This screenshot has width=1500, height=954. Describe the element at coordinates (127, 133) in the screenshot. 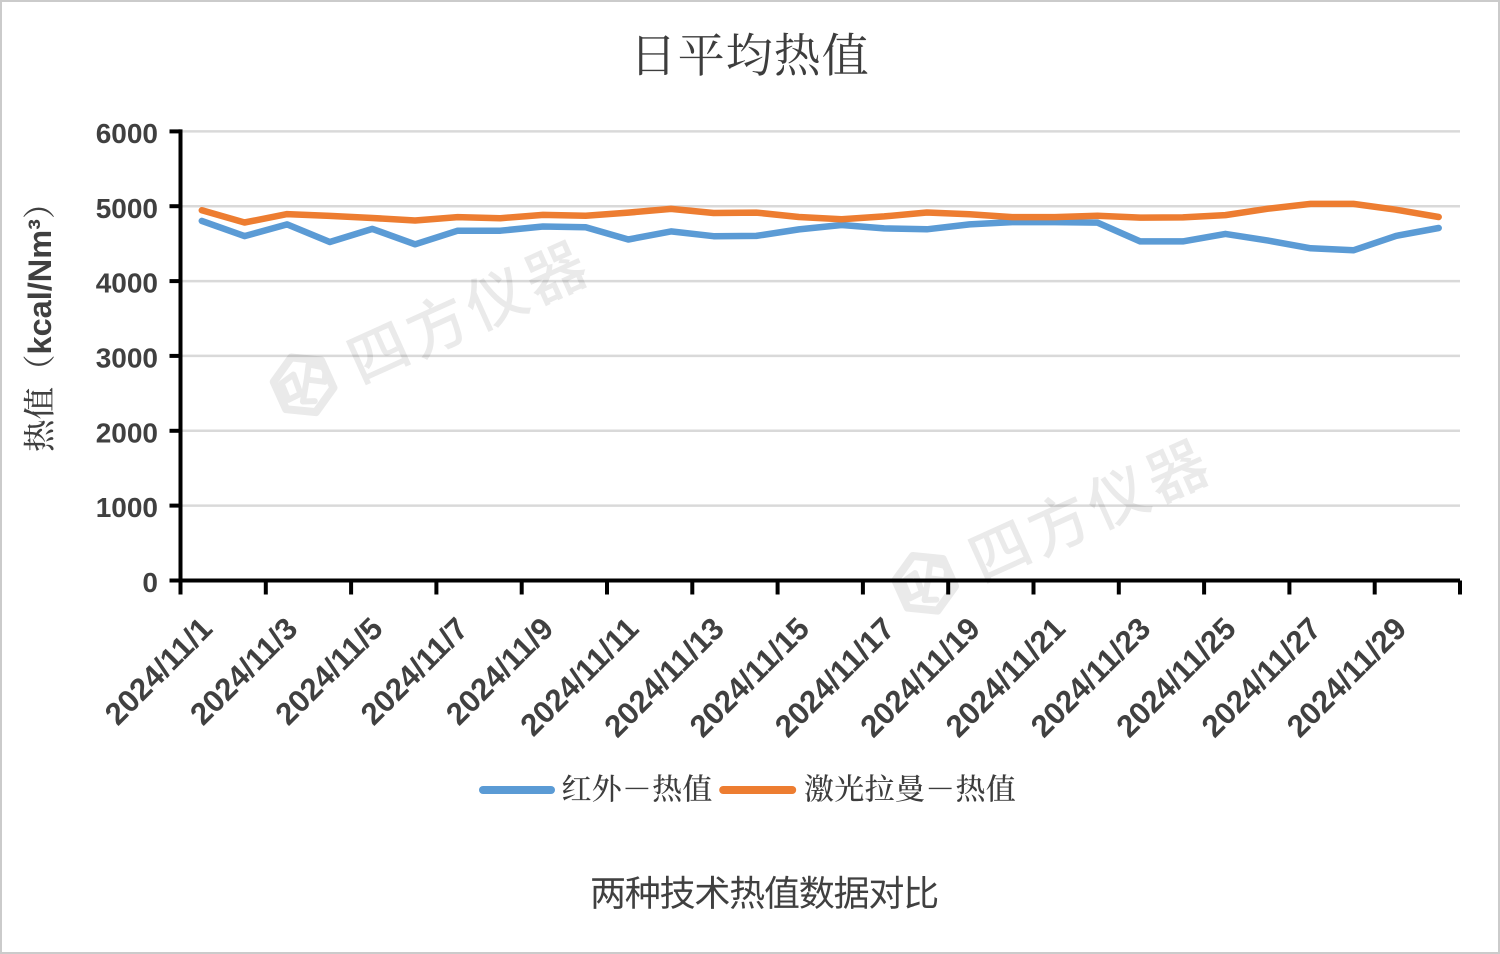

I see `svg-text: 6000` at that location.